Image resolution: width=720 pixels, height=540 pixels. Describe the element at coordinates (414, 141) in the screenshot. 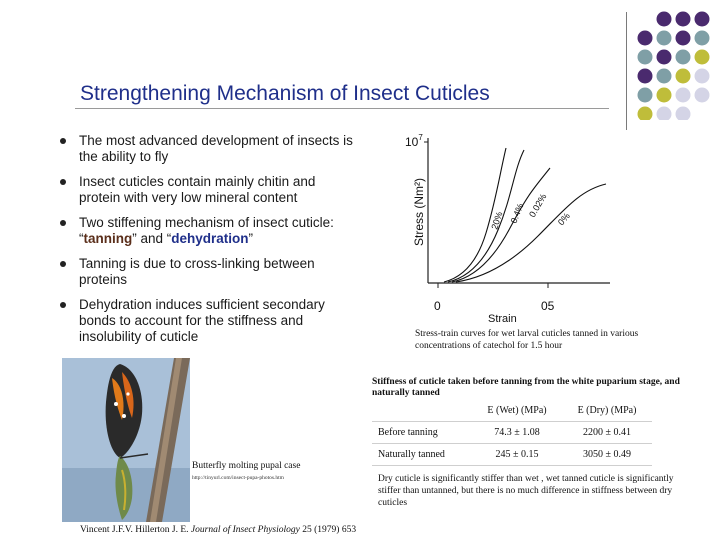

I see `y-top-label: 107` at that location.